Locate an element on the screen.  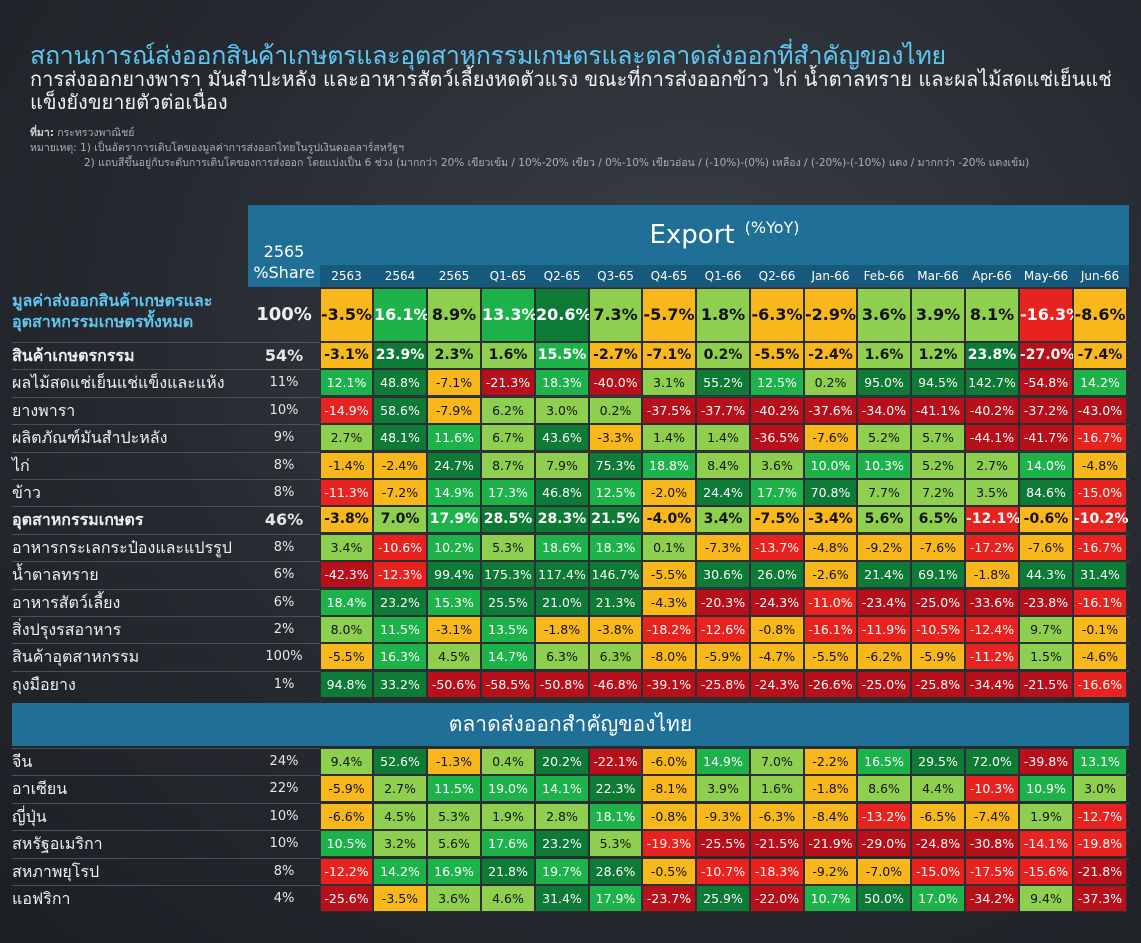
value-cell: 3.2% is located at coordinates (400, 843).